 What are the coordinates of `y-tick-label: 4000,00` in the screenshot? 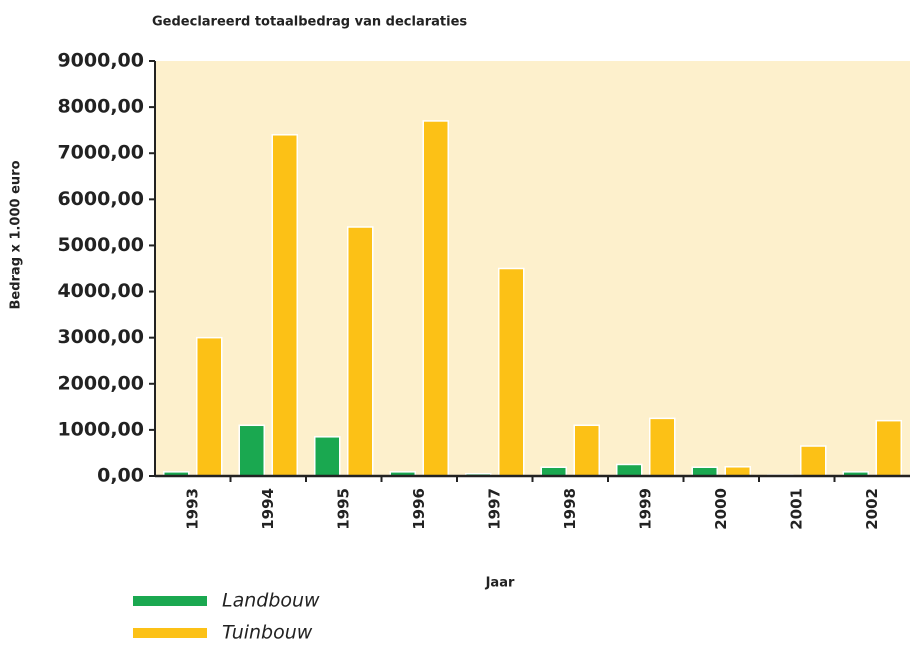 It's located at (100, 291).